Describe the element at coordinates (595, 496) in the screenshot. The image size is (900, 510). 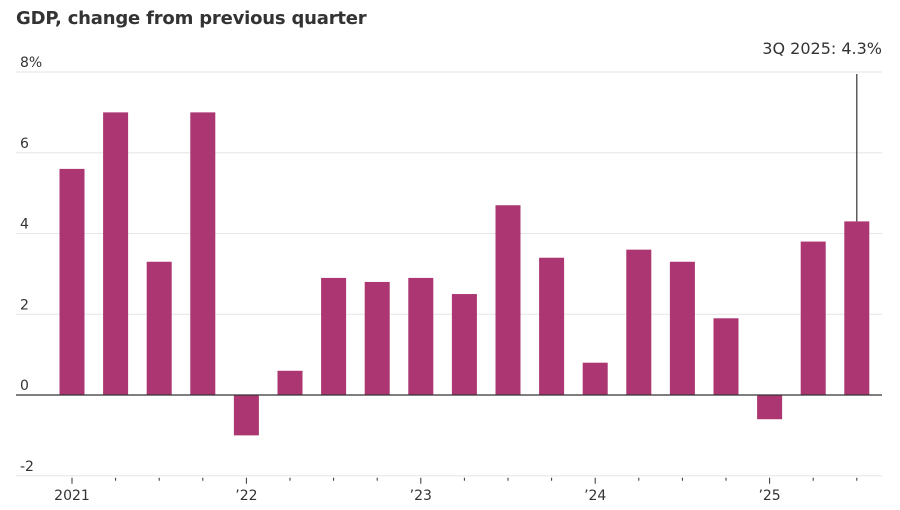
I see `x-tick-label: ’24` at that location.